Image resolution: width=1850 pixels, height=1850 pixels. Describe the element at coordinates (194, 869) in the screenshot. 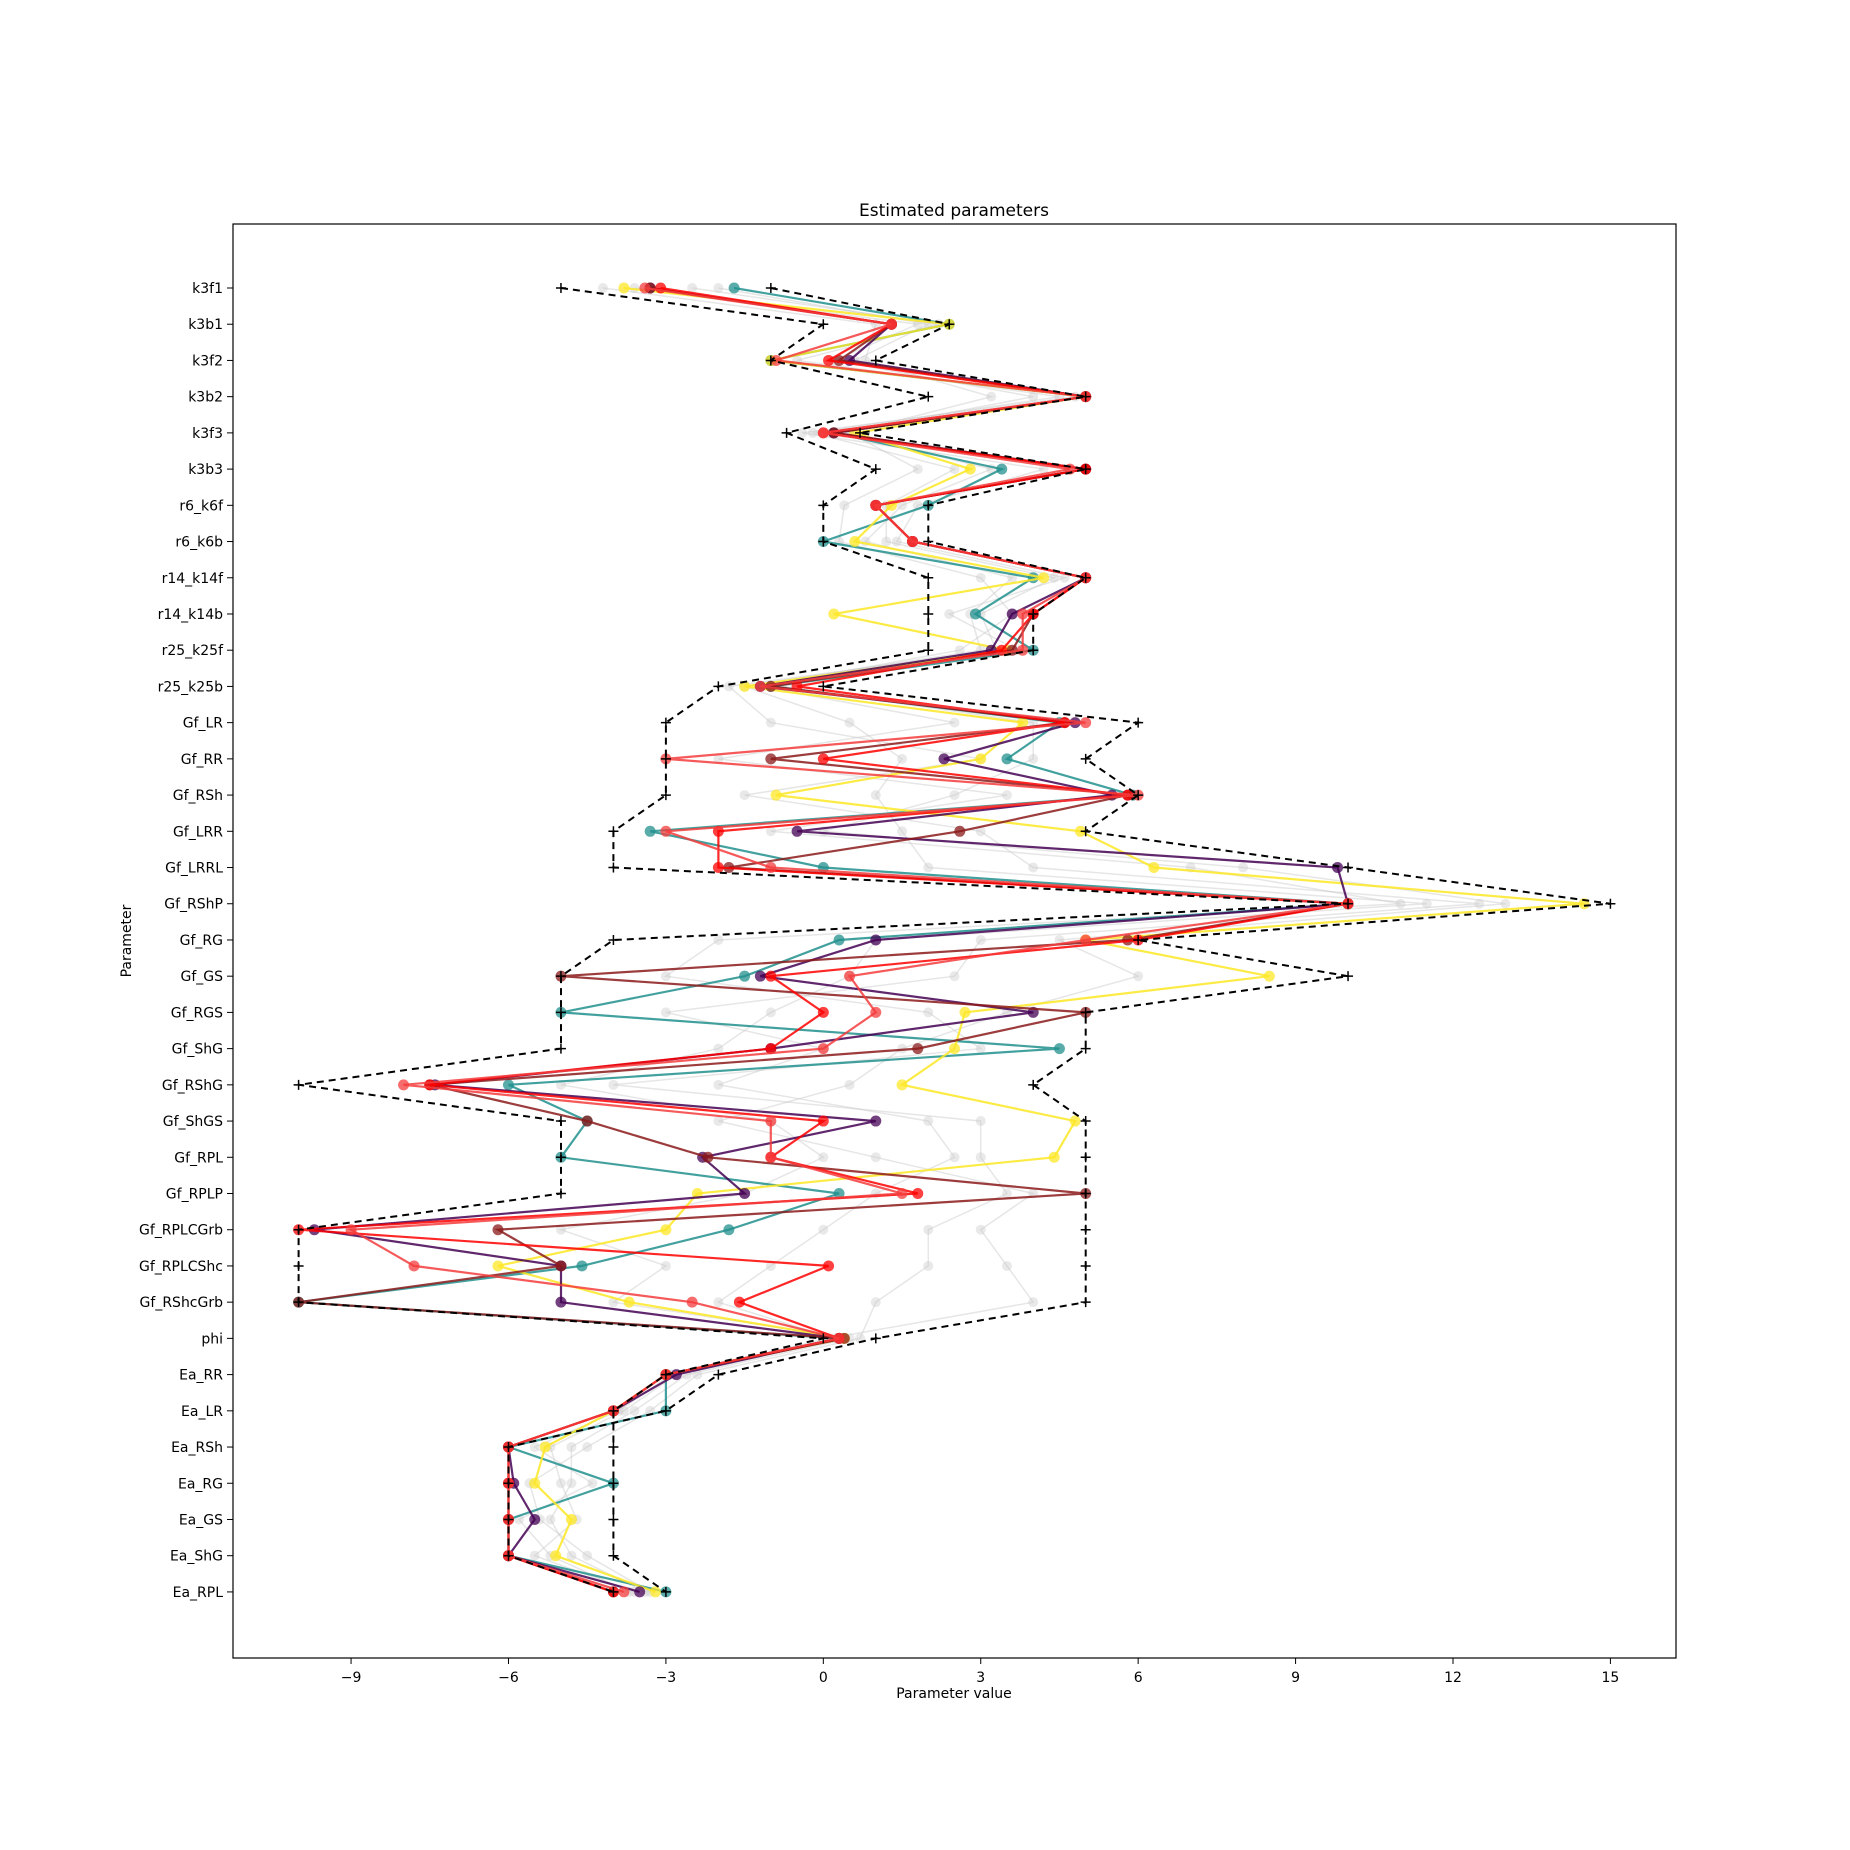

I see `y-tick-label: Gf_LRRL` at that location.